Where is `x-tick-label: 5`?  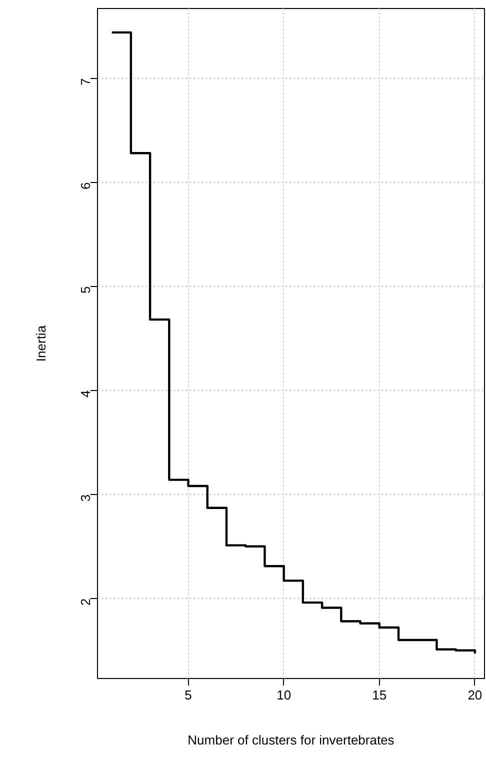
x-tick-label: 5 is located at coordinates (188, 695).